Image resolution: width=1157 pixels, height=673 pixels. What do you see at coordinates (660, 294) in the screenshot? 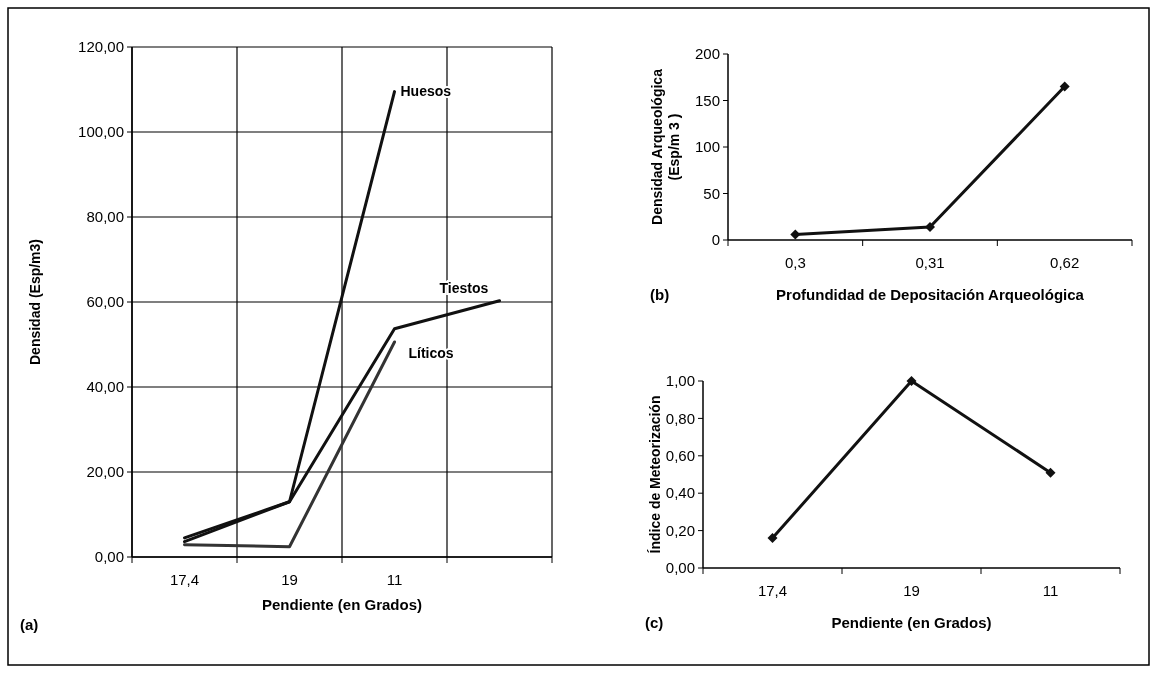
I see `text: (b)` at bounding box center [660, 294].